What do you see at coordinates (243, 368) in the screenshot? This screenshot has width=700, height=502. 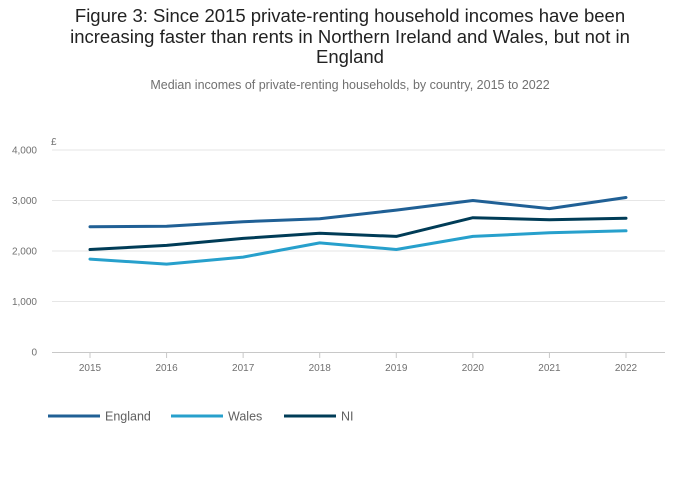 I see `x-tick-label: 2017` at bounding box center [243, 368].